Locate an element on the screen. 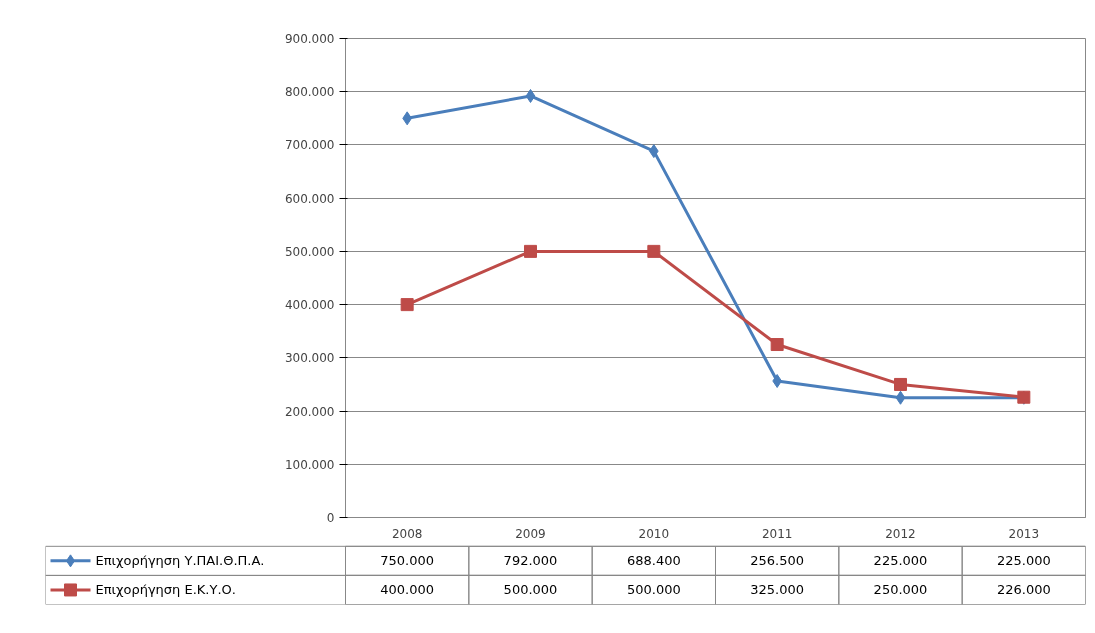 This screenshot has width=1095, height=633. data-label: 688.400 is located at coordinates (653, 561).